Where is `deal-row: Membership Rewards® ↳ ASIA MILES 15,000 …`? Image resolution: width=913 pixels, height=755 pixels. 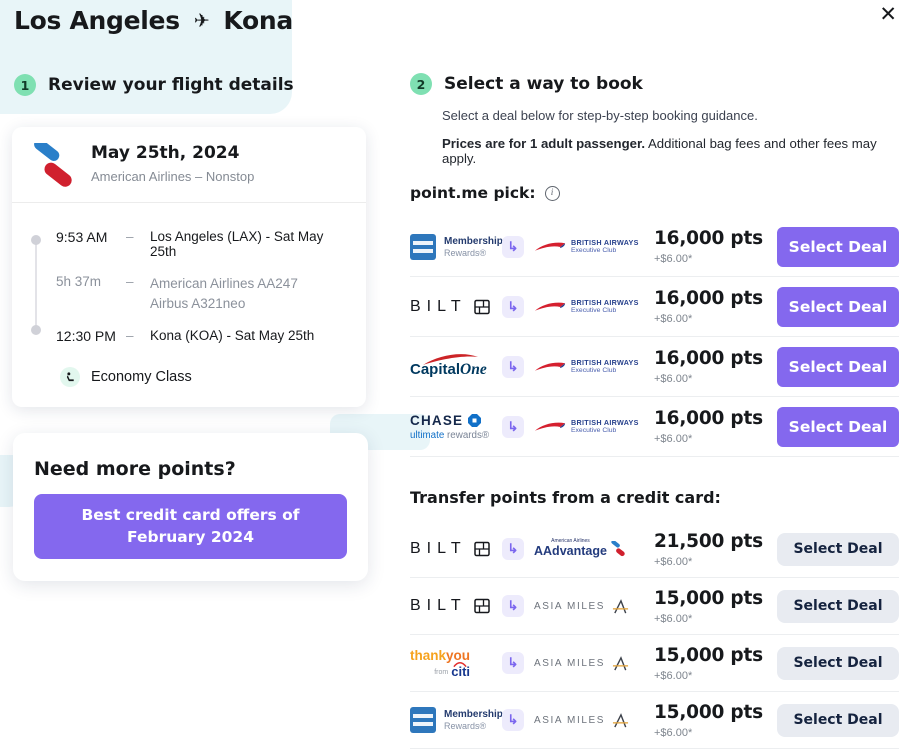 deal-row: Membership Rewards® ↳ ASIA MILES 15,000 … is located at coordinates (654, 720).